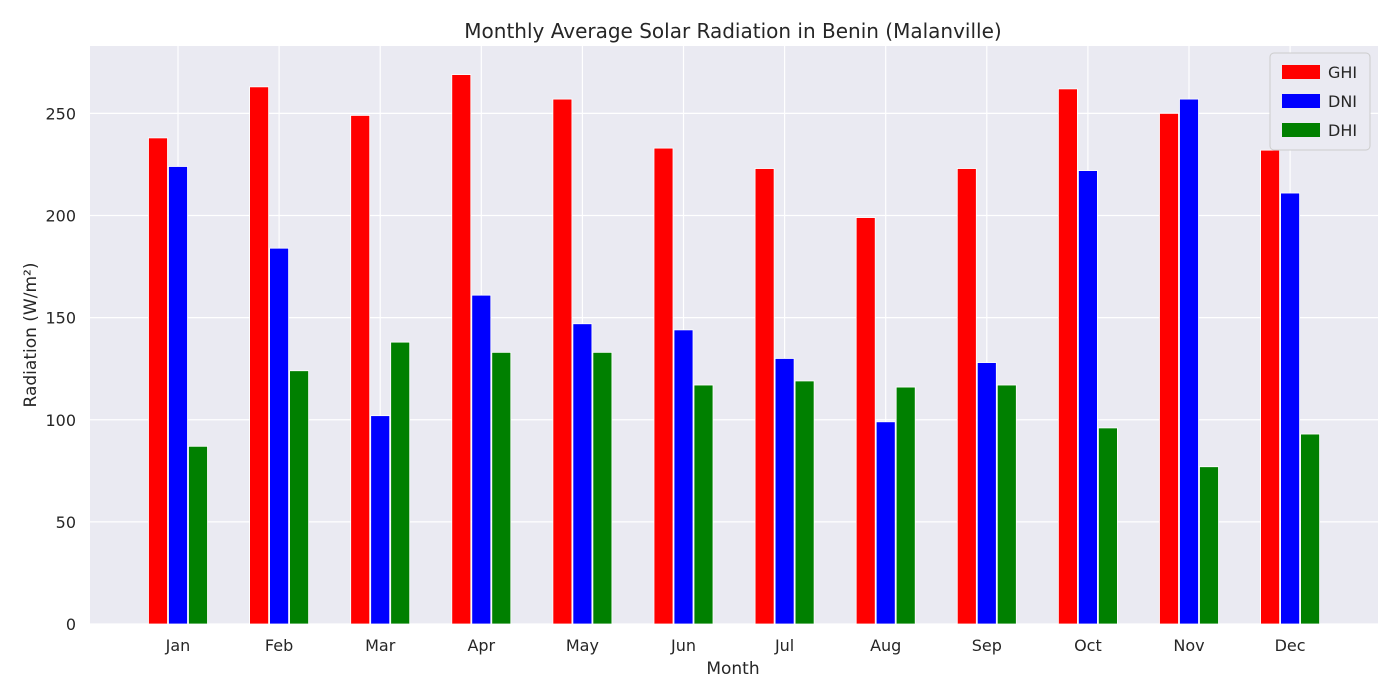 The height and width of the screenshot is (700, 1400). What do you see at coordinates (732, 669) in the screenshot?
I see `x-axis-label: Month` at bounding box center [732, 669].